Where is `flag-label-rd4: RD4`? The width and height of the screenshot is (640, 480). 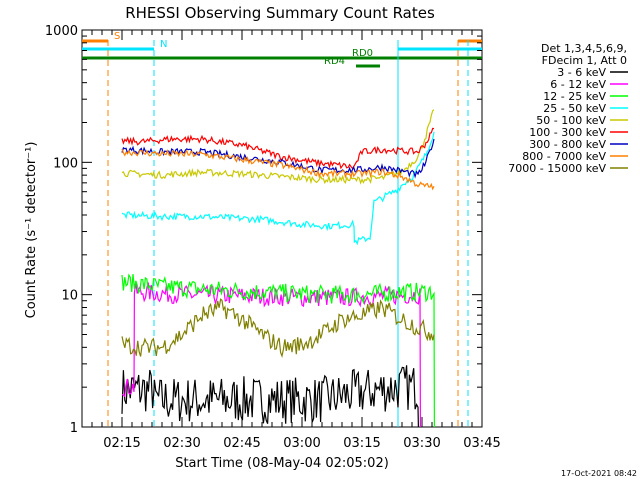 flag-label-rd4: RD4 is located at coordinates (334, 61).